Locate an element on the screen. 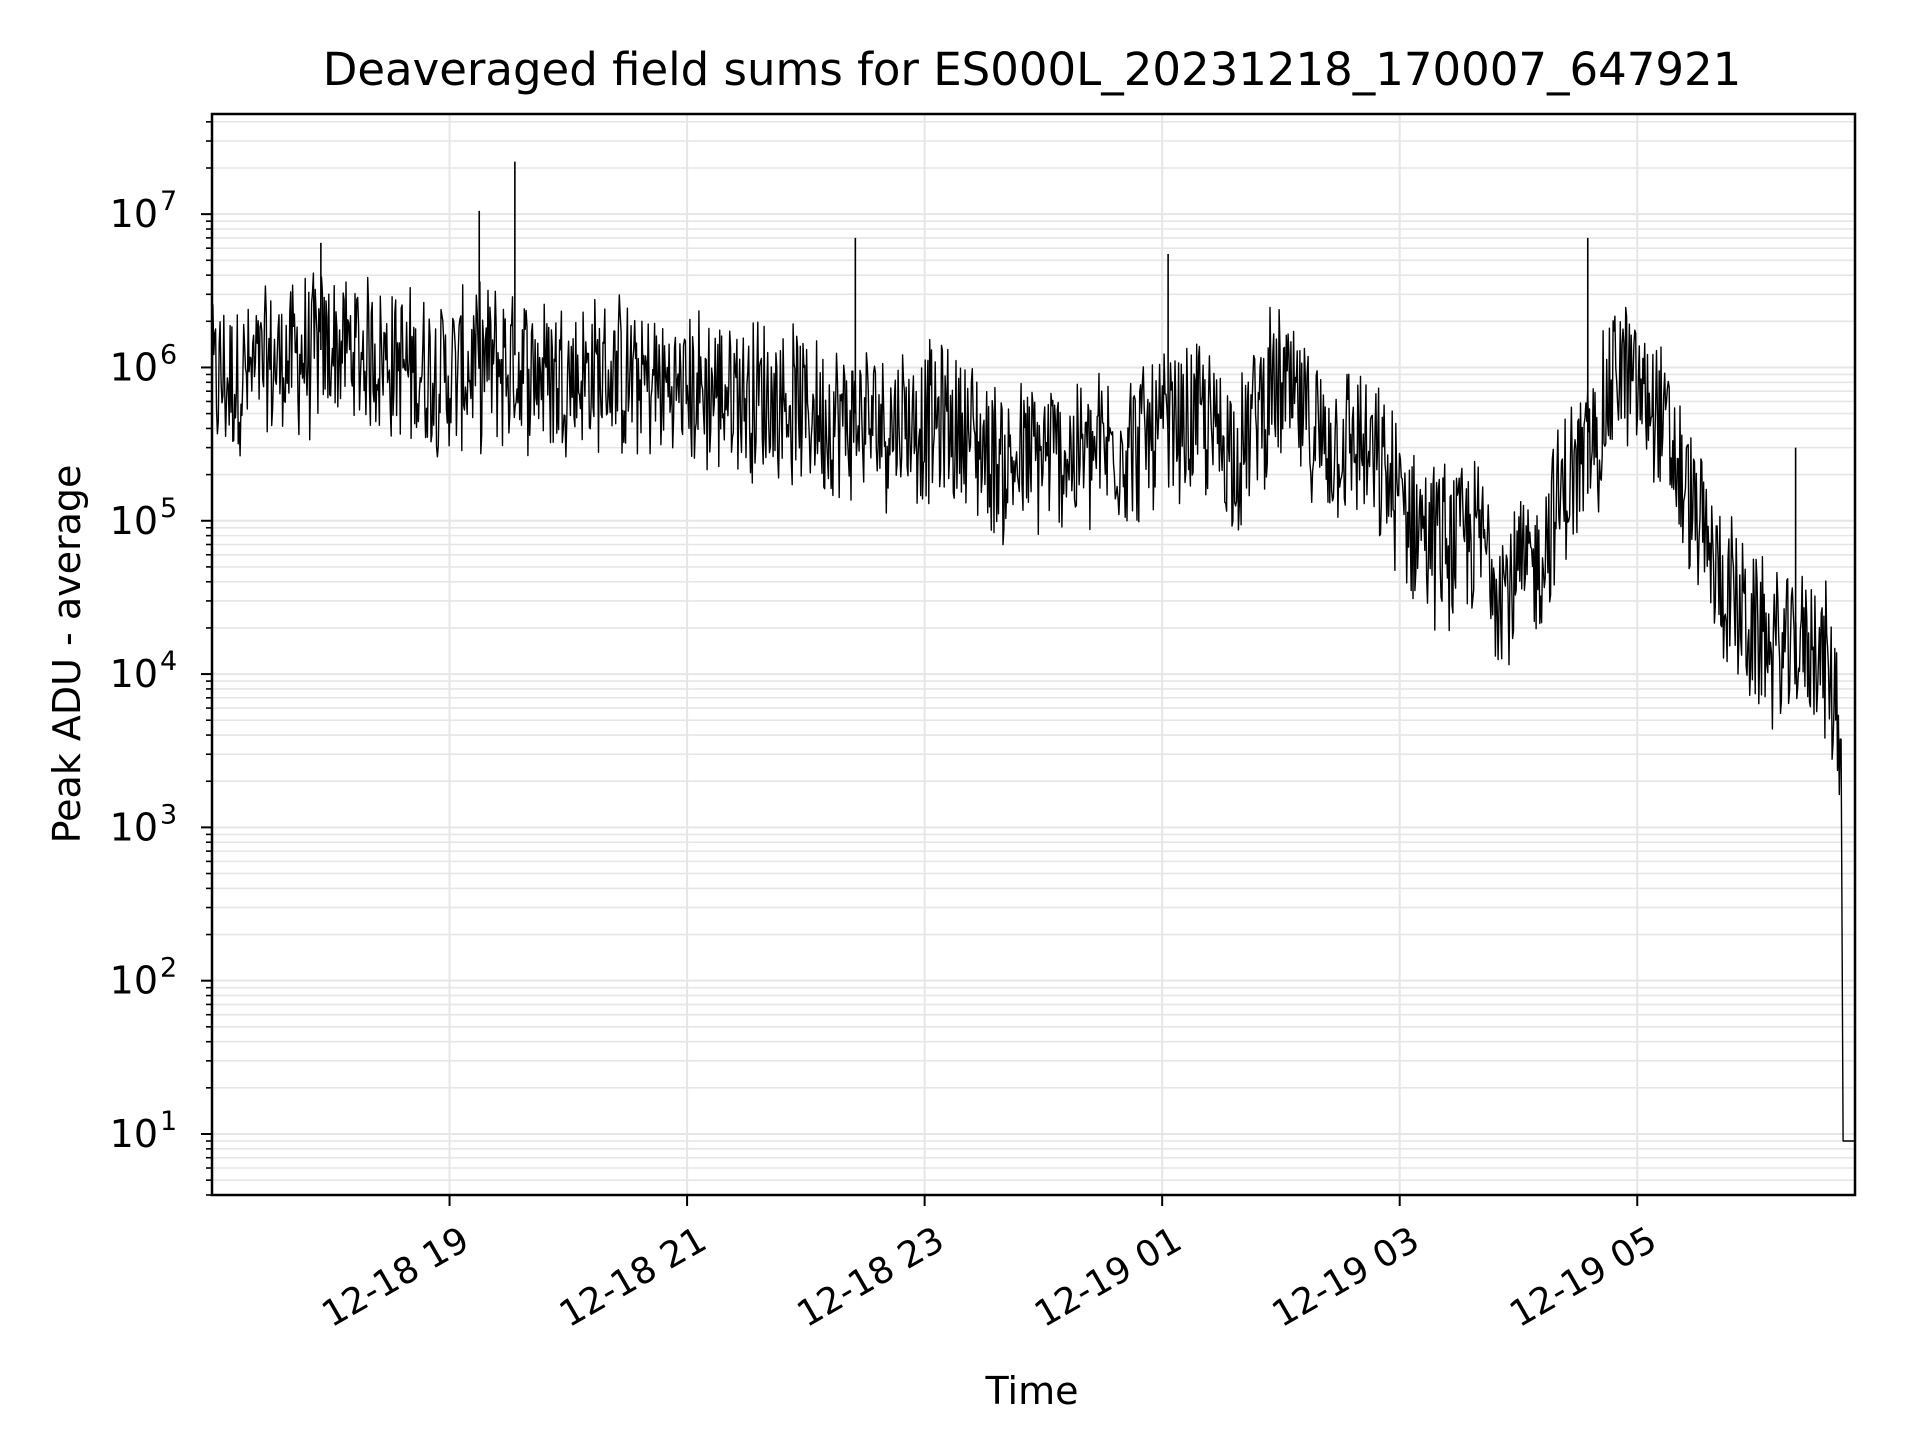 The height and width of the screenshot is (1440, 1920). y-tick-label-exponent: 1 is located at coordinates (168, 1121).